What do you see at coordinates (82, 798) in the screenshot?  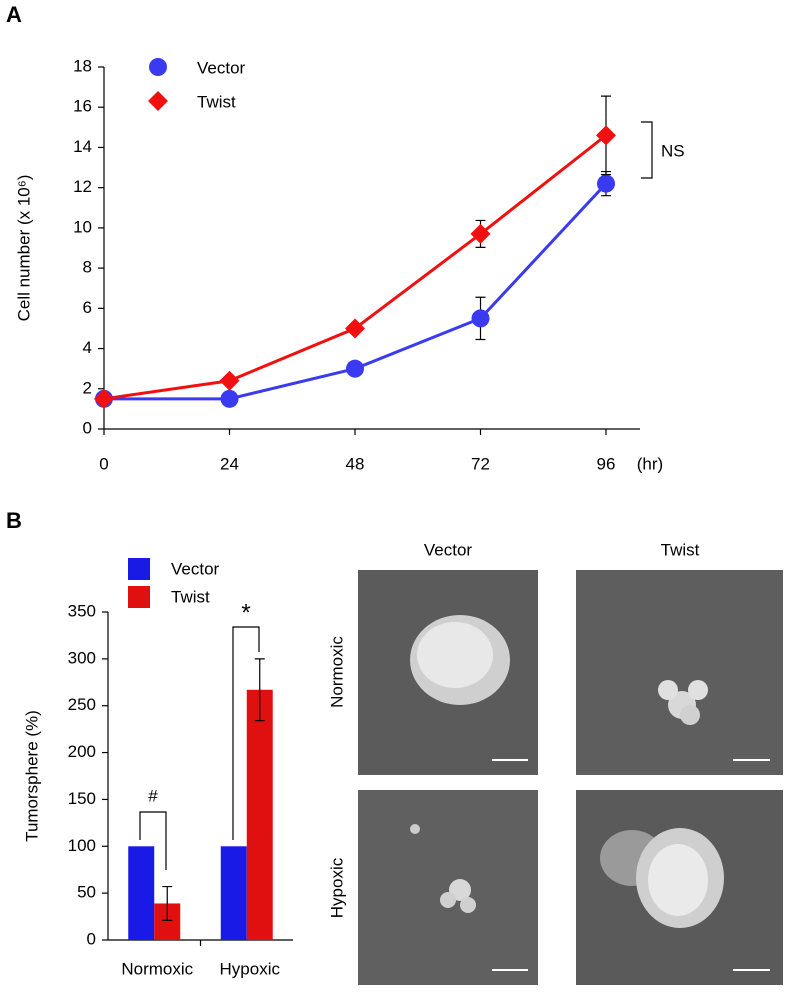 I see `y-tick-label: 150` at bounding box center [82, 798].